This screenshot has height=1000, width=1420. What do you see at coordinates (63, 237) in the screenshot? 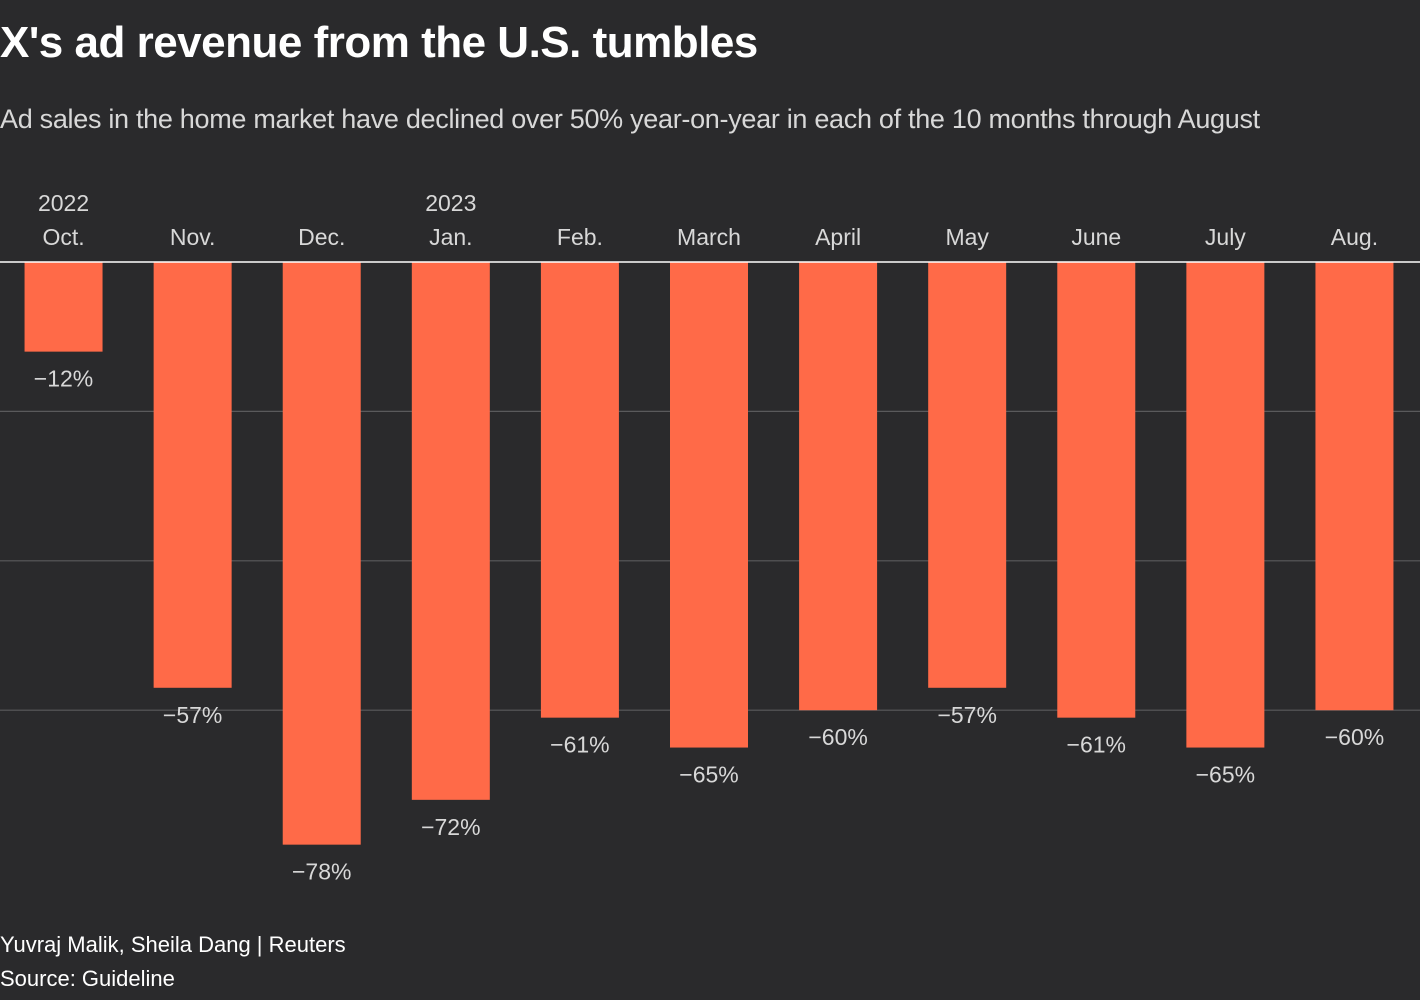
I see `category-label: Oct.` at bounding box center [63, 237].